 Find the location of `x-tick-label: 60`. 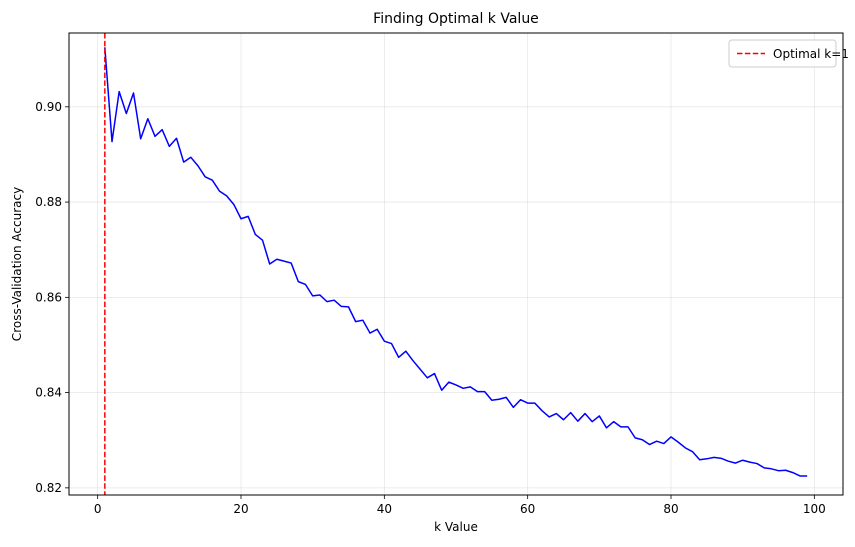

x-tick-label: 60 is located at coordinates (527, 509).